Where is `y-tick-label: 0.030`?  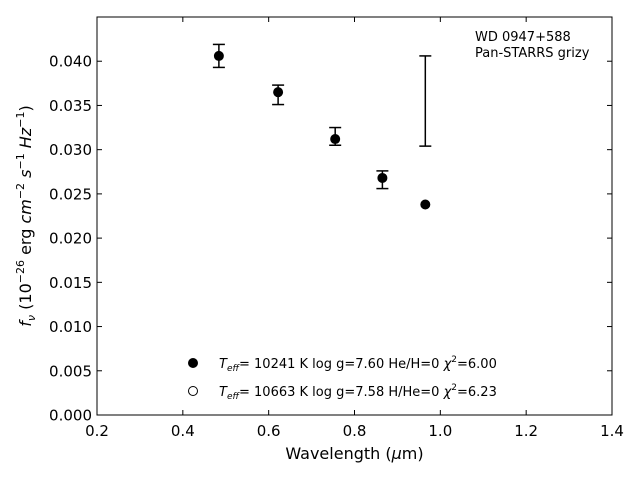 y-tick-label: 0.030 is located at coordinates (70, 150).